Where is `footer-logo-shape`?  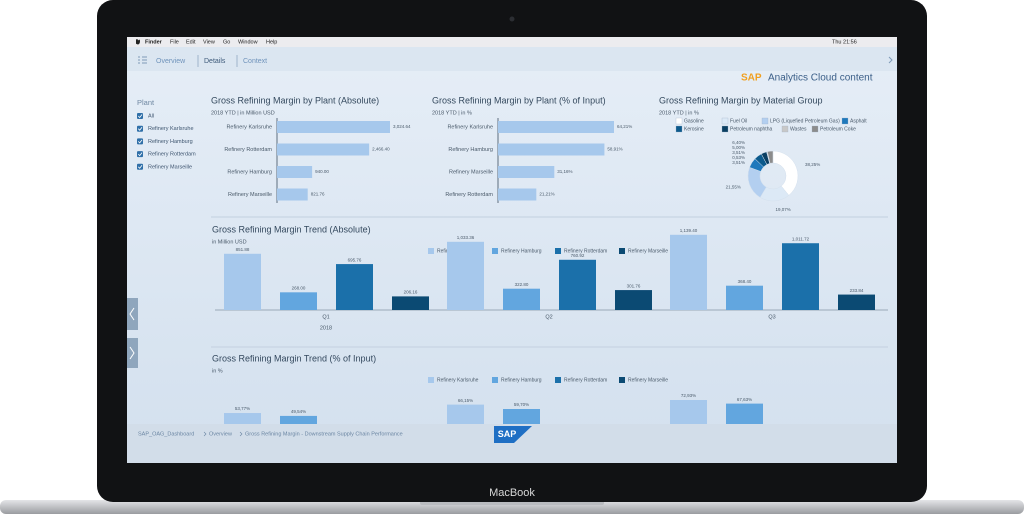
footer-logo-shape is located at coordinates (513, 434).